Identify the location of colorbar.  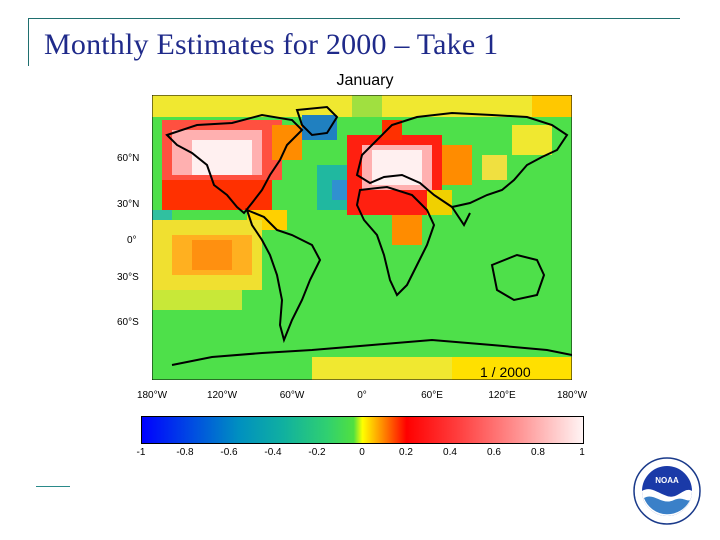
(362, 430).